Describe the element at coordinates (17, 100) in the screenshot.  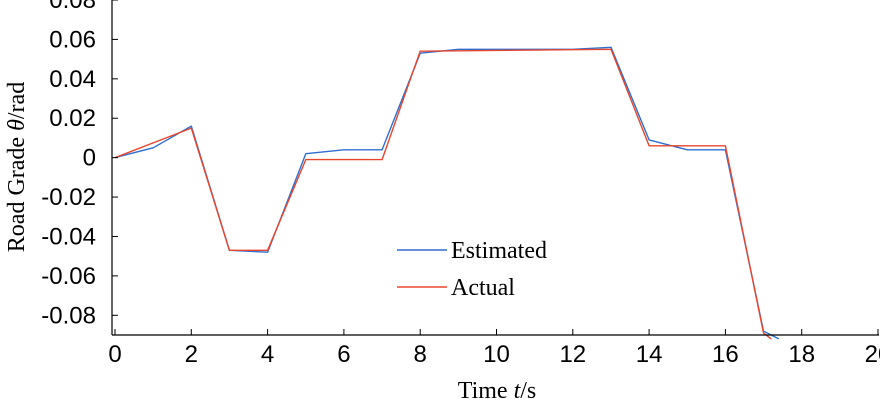
I see `axis-title-unit: /rad` at that location.